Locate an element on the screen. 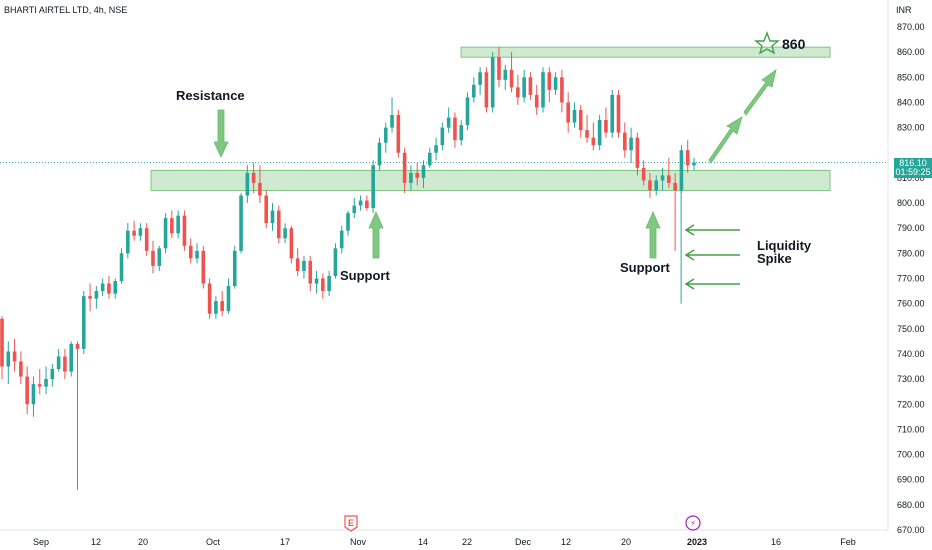 This screenshot has height=550, width=932. time-axis: Sep 12 20 Oct 17 Nov 14 22 Dec 12 20 2023 16 Feb is located at coordinates (444, 542).